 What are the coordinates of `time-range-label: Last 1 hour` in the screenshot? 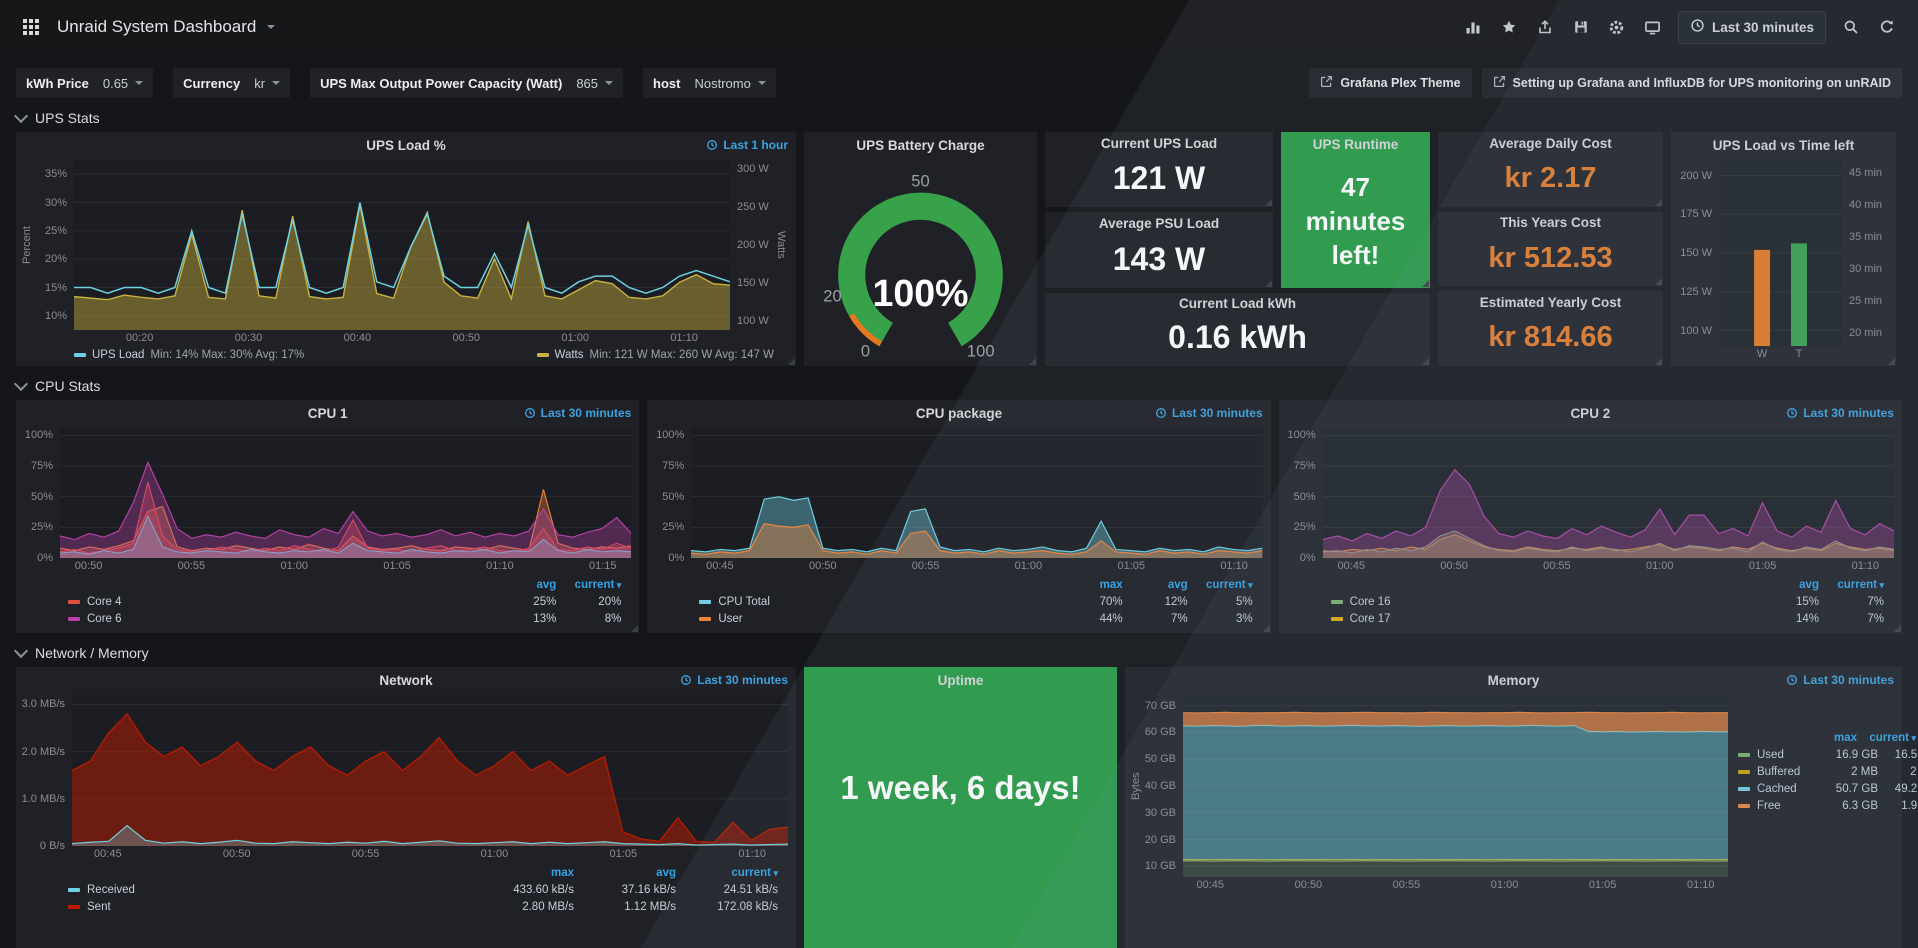 It's located at (747, 145).